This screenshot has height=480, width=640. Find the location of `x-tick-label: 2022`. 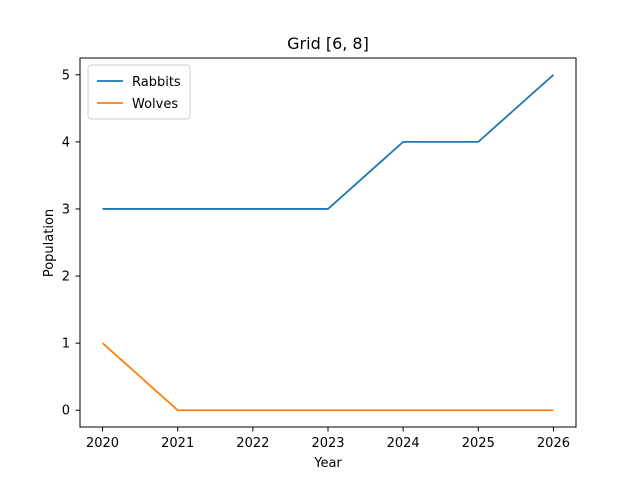

x-tick-label: 2022 is located at coordinates (252, 443).